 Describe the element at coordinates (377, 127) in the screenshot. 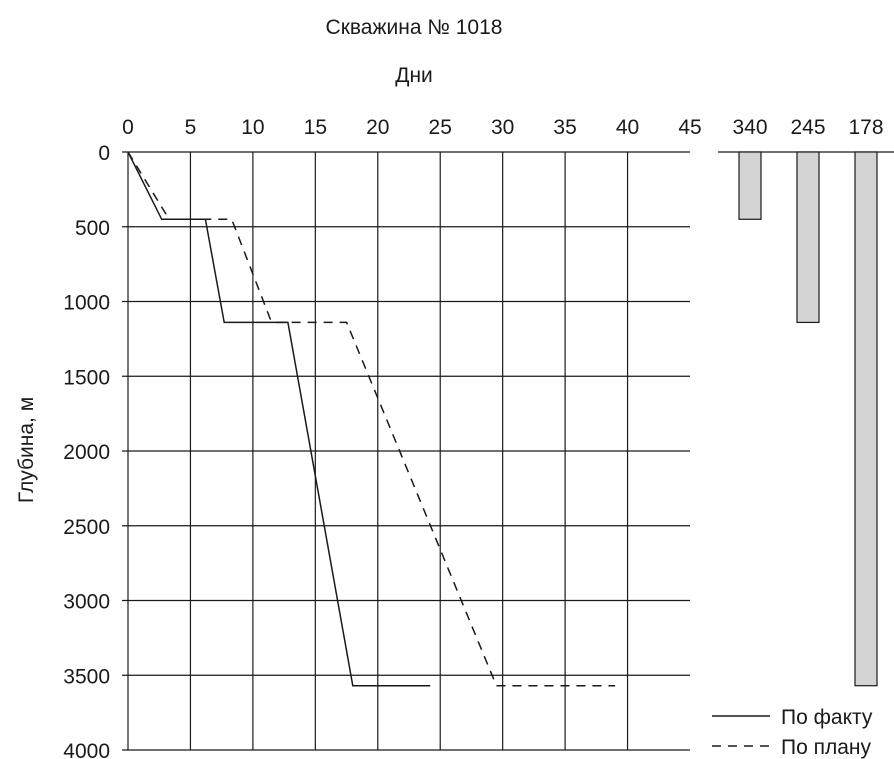

I see `x-tick-label: 20` at that location.